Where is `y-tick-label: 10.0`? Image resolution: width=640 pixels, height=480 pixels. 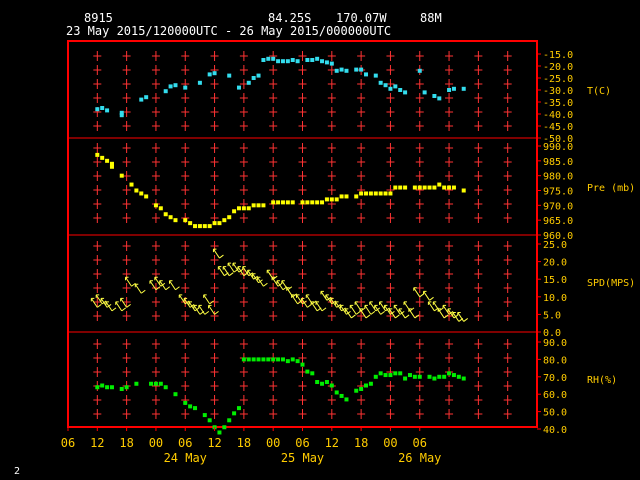 y-tick-label: 10.0 is located at coordinates (555, 298).